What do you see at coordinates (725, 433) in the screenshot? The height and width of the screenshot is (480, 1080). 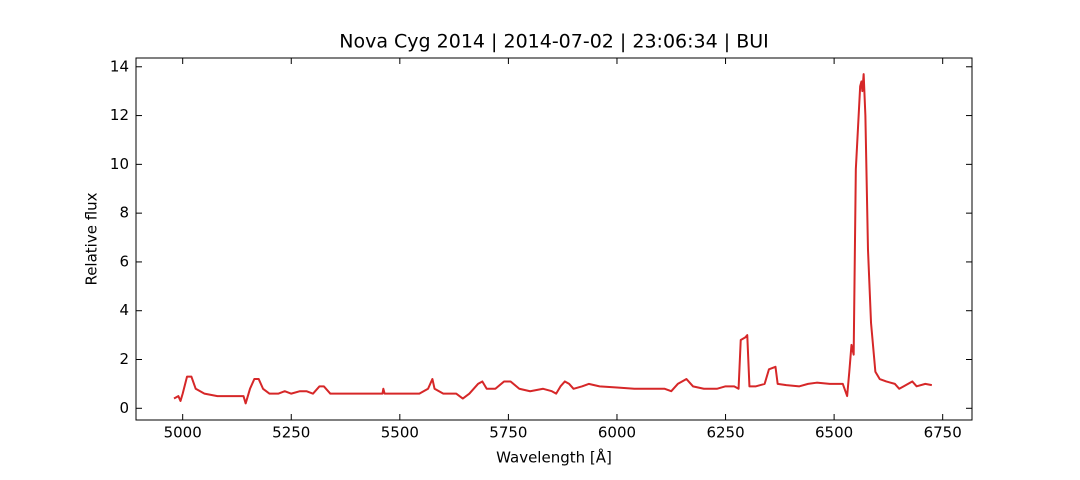 I see `x-tick-label: 6250` at bounding box center [725, 433].